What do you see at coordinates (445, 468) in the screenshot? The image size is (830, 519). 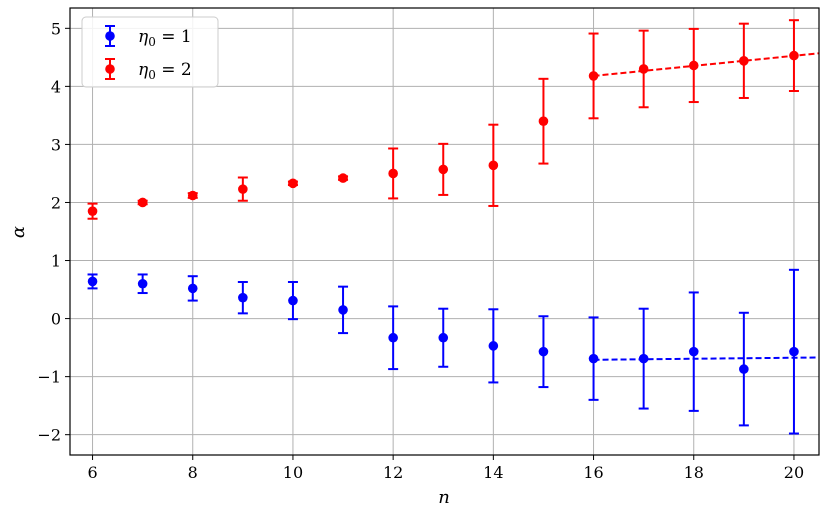 I see `x-axis-ticks: 6 8 10 12 14 16 18 20` at bounding box center [445, 468].